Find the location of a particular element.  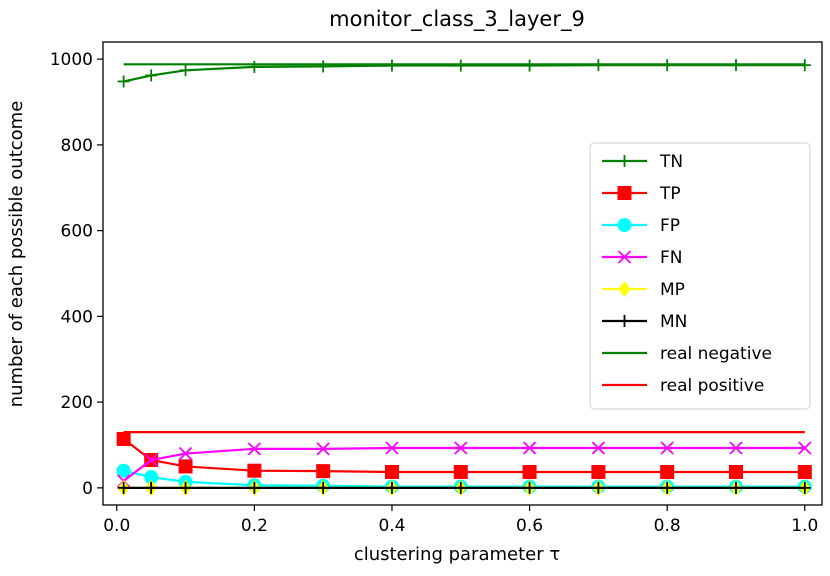

chart-title: monitor_class_3_layer_9 is located at coordinates (457, 19).